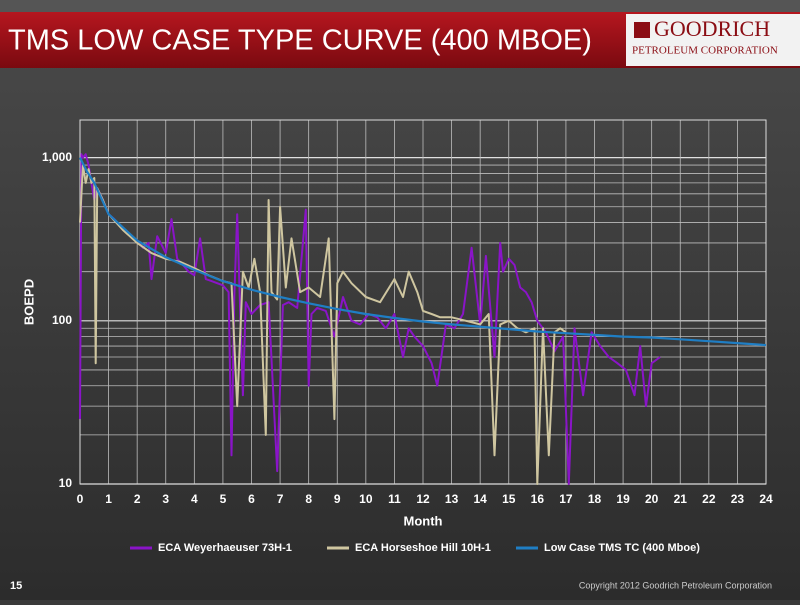  I want to click on x-tick-label: 12, so click(423, 499).